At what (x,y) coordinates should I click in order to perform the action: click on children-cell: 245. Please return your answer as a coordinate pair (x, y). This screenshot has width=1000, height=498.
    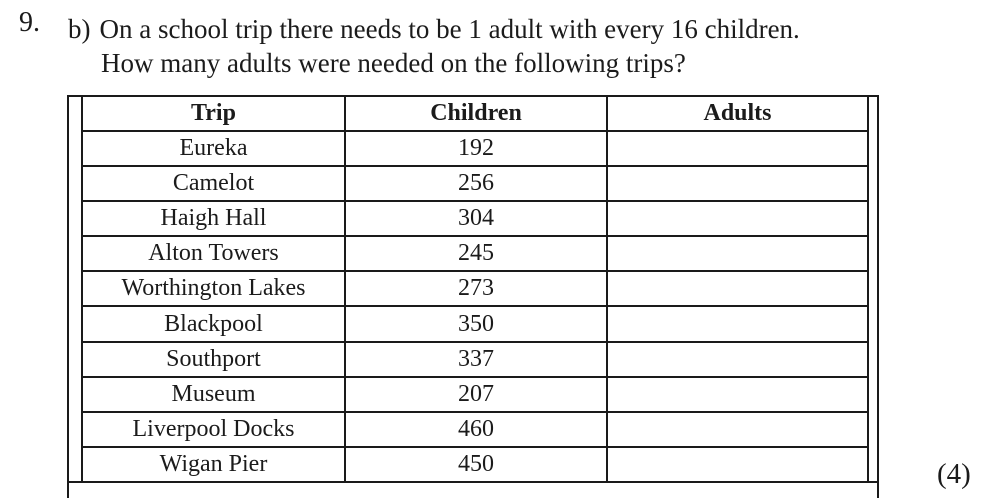
    Looking at the image, I should click on (476, 254).